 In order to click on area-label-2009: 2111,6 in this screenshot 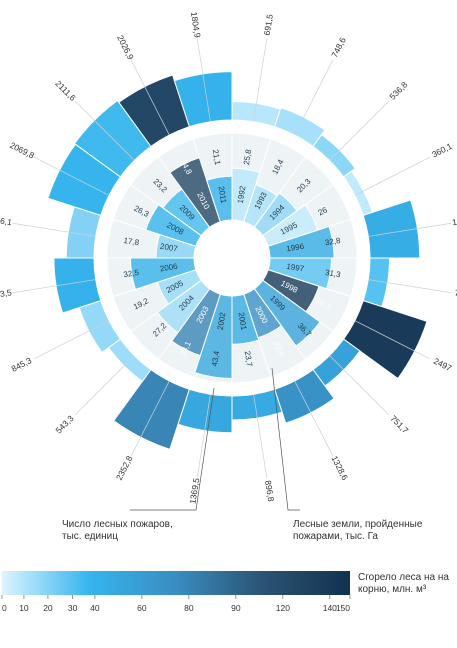, I will do `click(65, 90)`.